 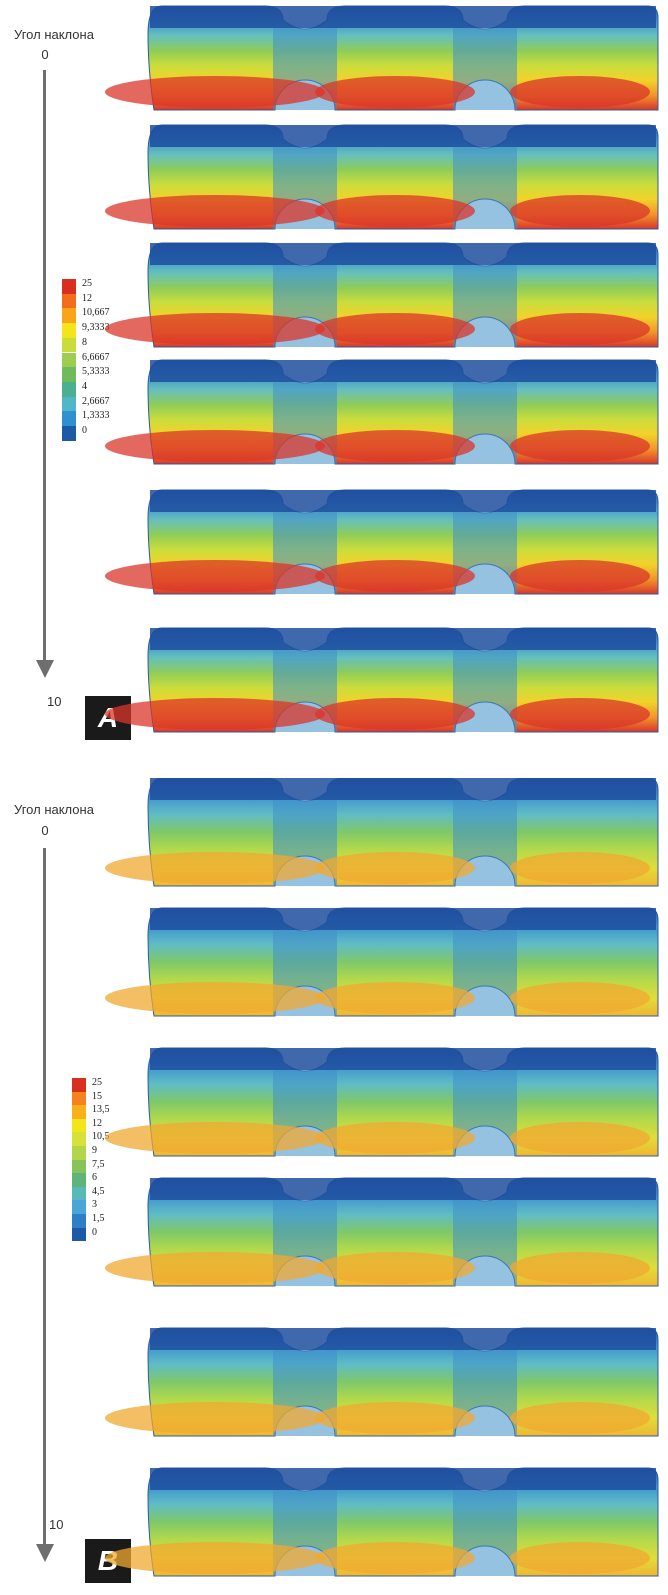 I want to click on legend-label: 13,5, so click(x=101, y=1110).